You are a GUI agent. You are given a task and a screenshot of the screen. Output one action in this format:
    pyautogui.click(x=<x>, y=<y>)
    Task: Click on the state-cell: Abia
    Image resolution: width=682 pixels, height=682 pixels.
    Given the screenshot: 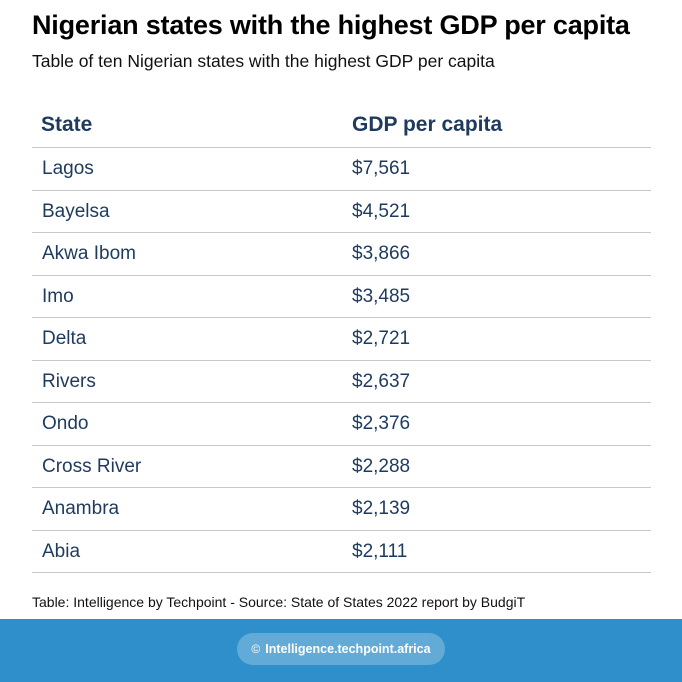 What is the action you would take?
    pyautogui.click(x=61, y=551)
    